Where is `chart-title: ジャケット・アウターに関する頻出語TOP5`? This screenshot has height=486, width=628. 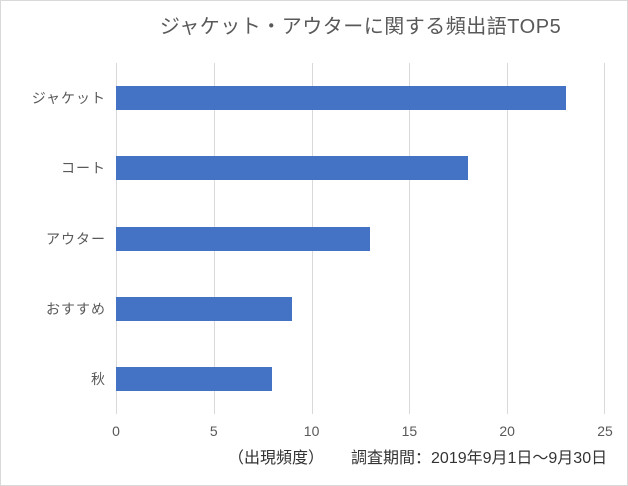
chart-title: ジャケット・アウターに関する頻出語TOP5 is located at coordinates (360, 27).